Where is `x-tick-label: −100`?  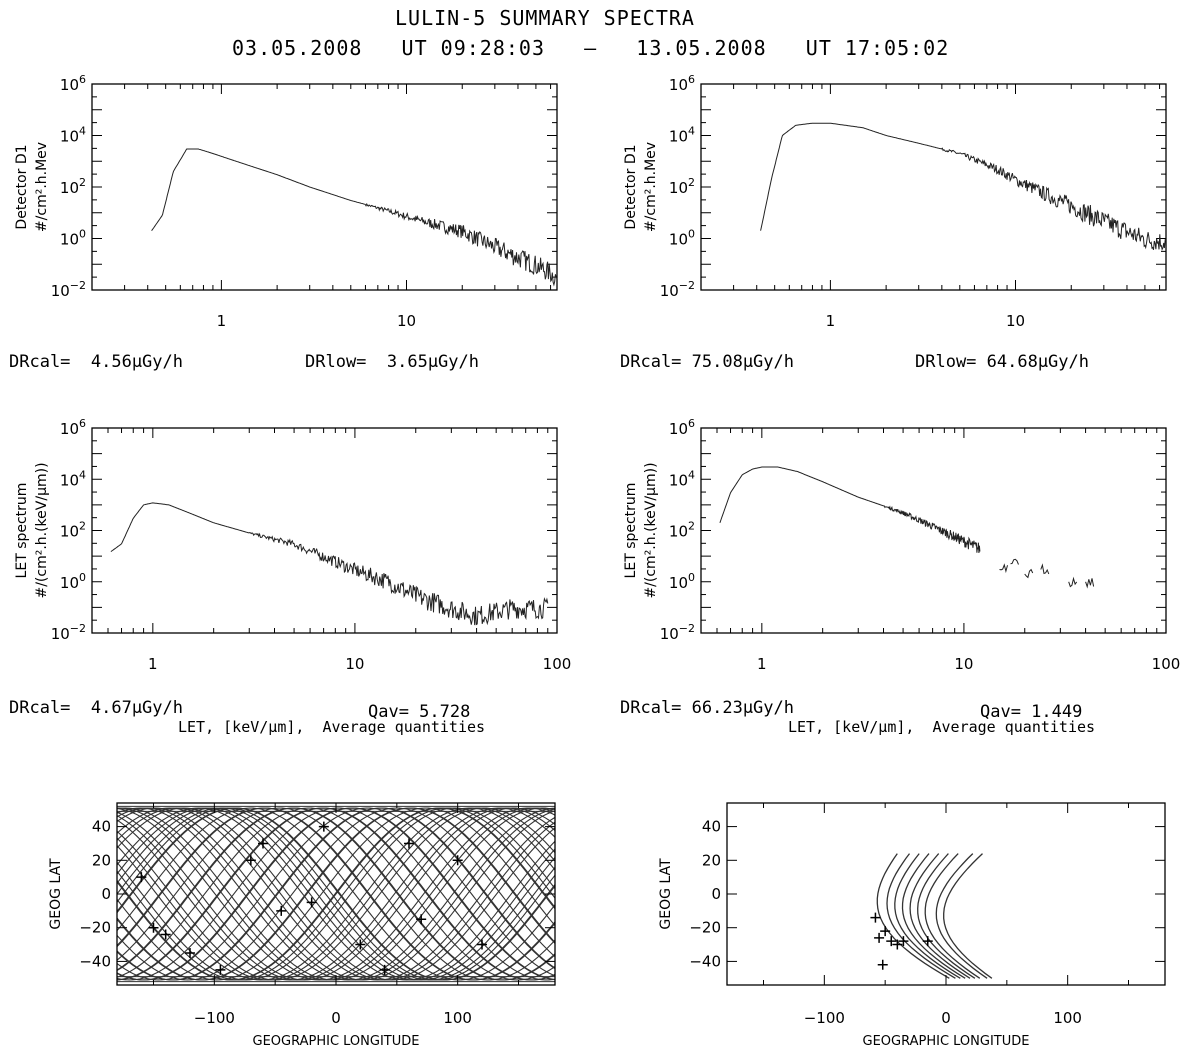 x-tick-label: −100 is located at coordinates (824, 1018).